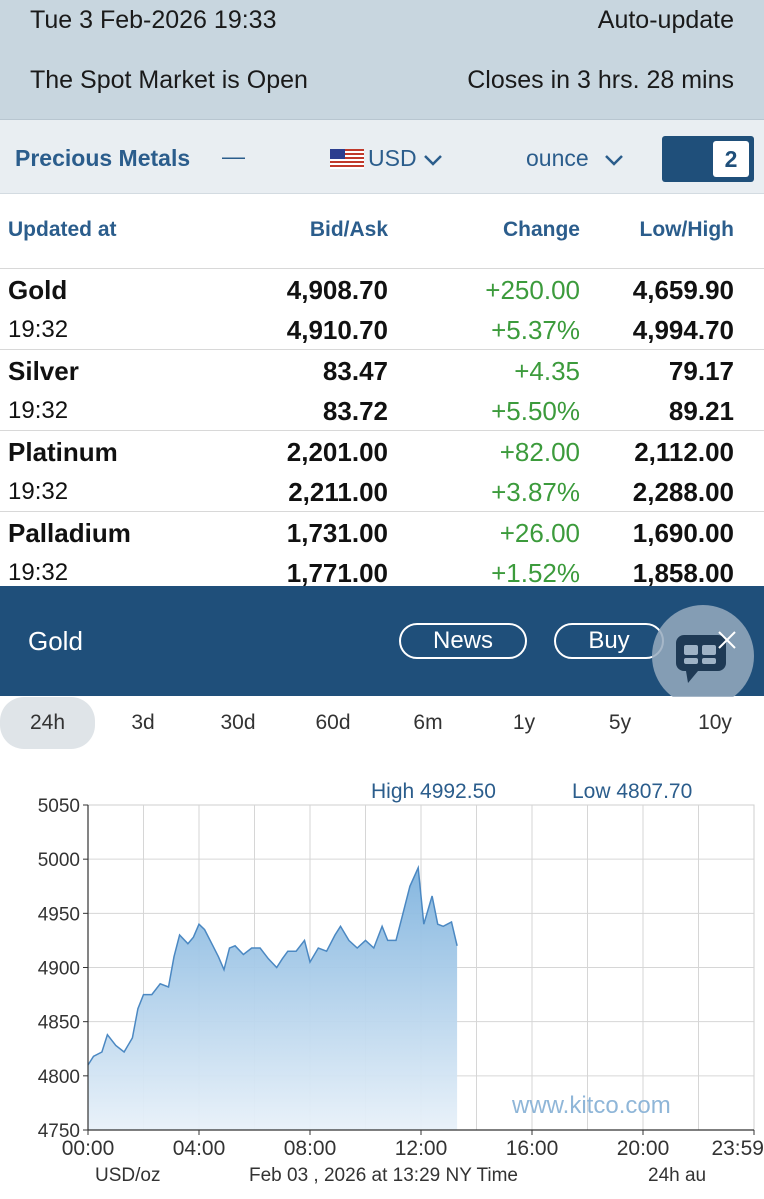 The image size is (764, 1199). What do you see at coordinates (337, 330) in the screenshot?
I see `ask-value: 4,910.70` at bounding box center [337, 330].